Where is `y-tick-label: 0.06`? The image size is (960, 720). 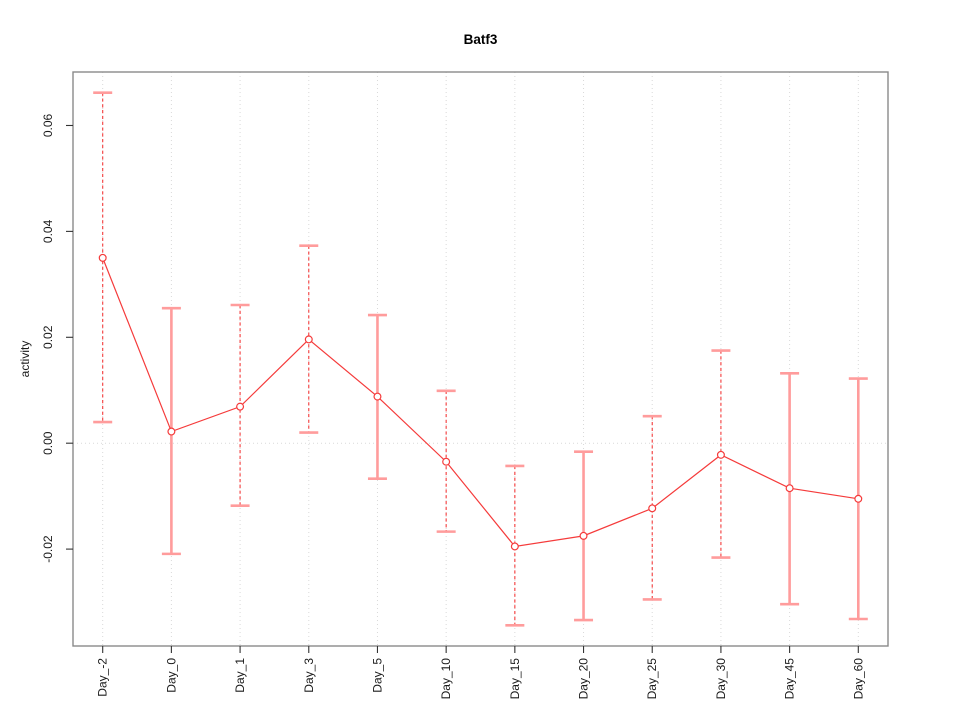
y-tick-label: 0.06 is located at coordinates (48, 125).